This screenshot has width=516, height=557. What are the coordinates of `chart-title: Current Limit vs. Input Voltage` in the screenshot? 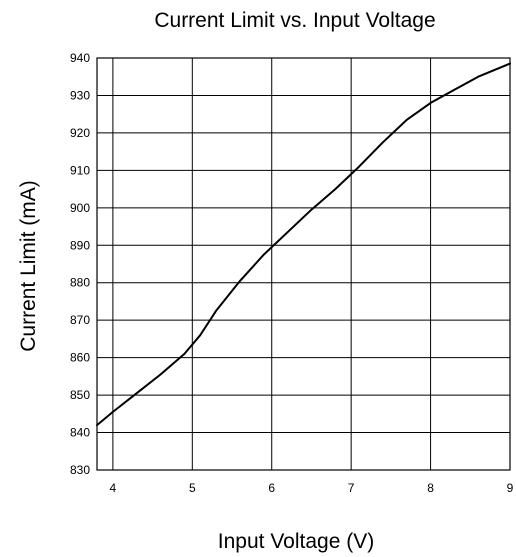 It's located at (294, 20).